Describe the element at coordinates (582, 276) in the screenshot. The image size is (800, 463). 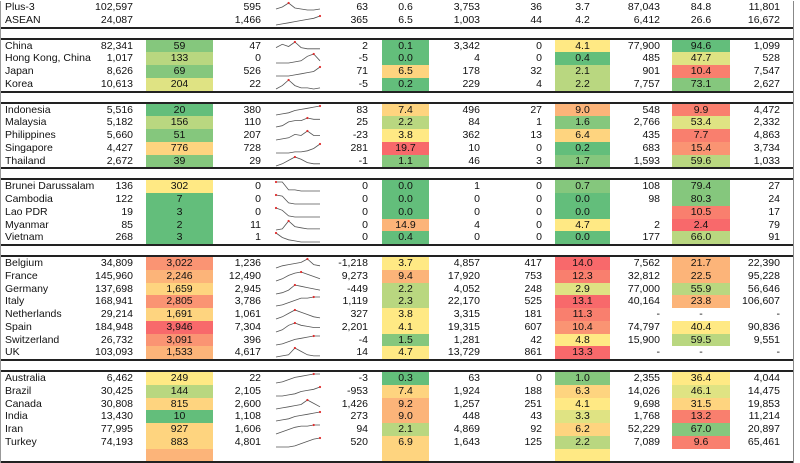
I see `fatality-rate-cell: 12.3` at that location.